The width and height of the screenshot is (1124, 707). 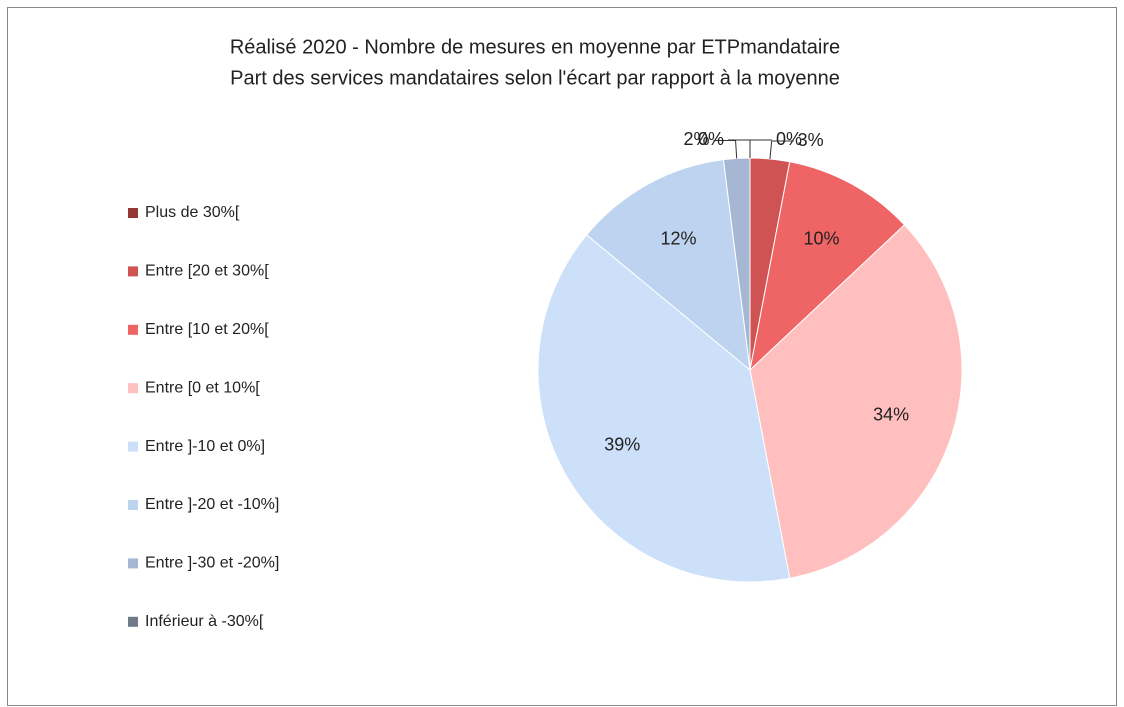 I want to click on legend-label: Entre ]-10 et 0%], so click(x=205, y=446).